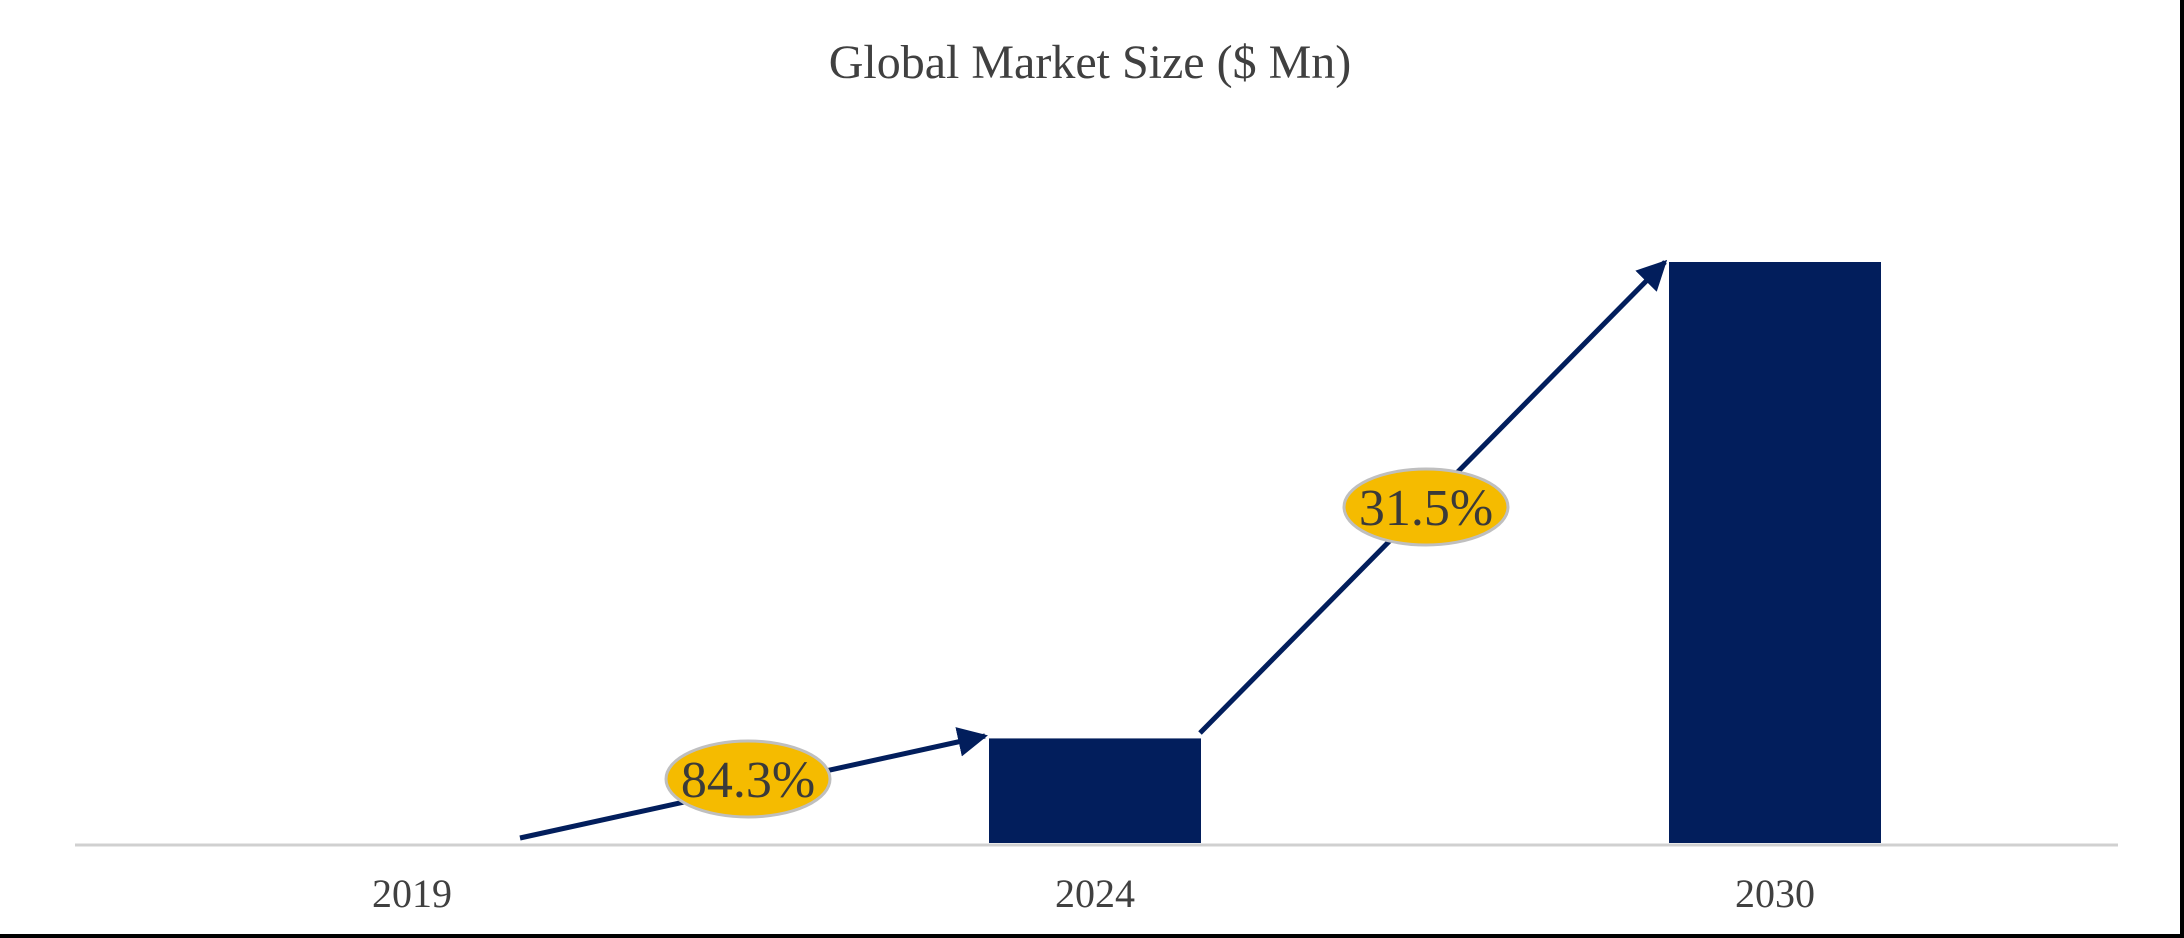  Describe the element at coordinates (1775, 552) in the screenshot. I see `bar-2030` at that location.